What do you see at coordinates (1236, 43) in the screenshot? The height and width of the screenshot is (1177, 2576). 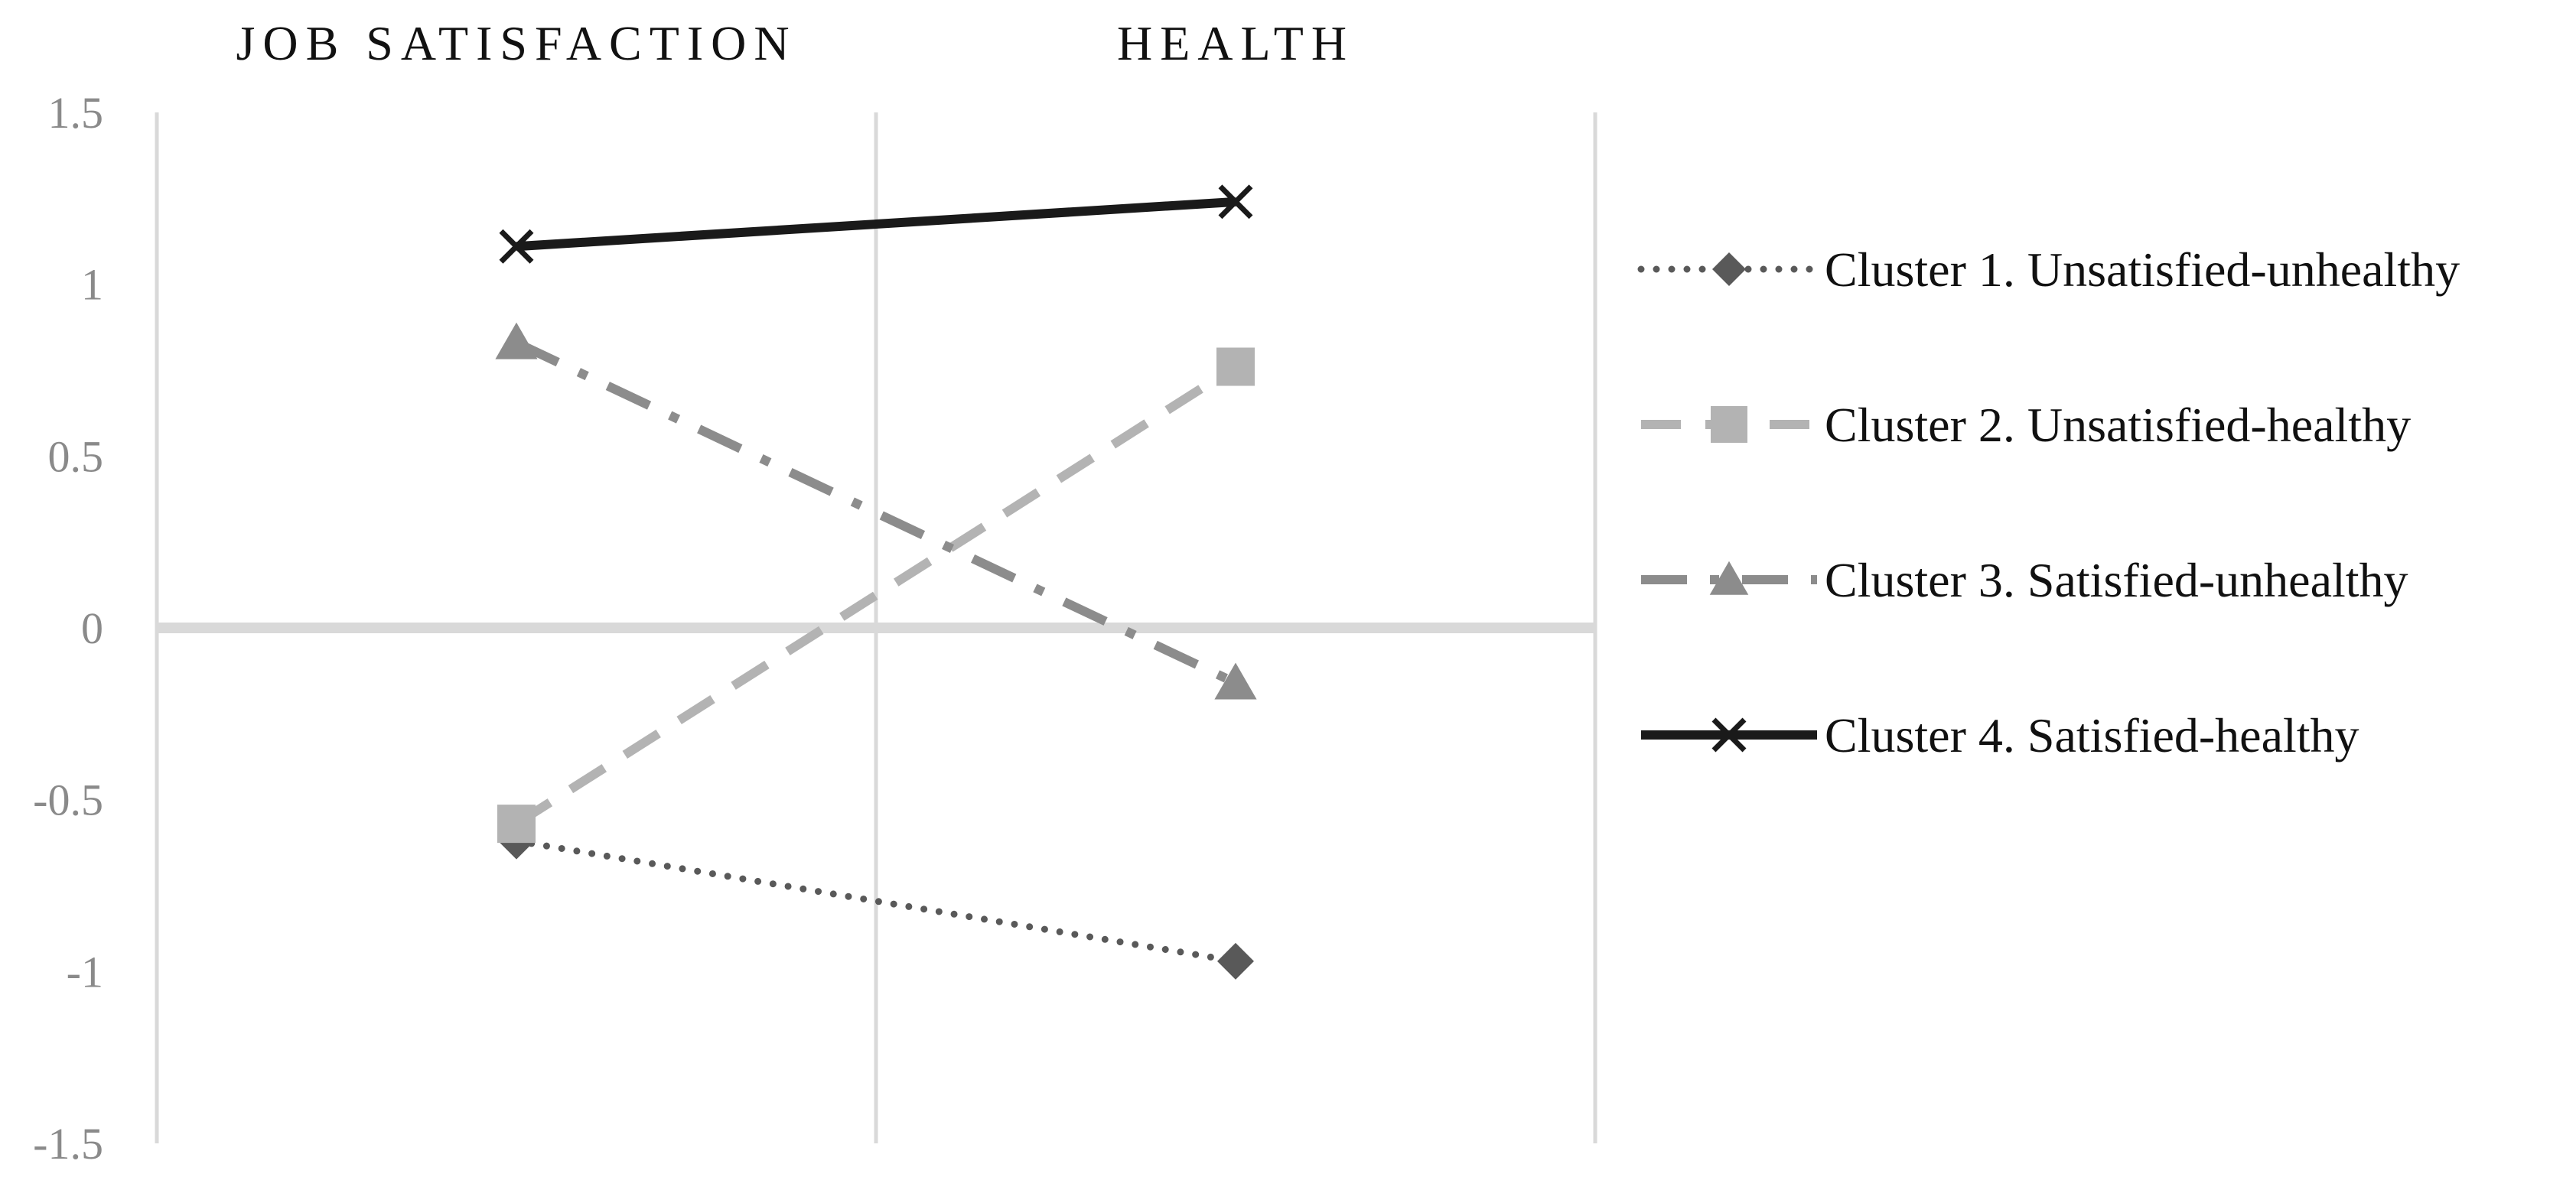 I see `category-label: HEALTH` at bounding box center [1236, 43].